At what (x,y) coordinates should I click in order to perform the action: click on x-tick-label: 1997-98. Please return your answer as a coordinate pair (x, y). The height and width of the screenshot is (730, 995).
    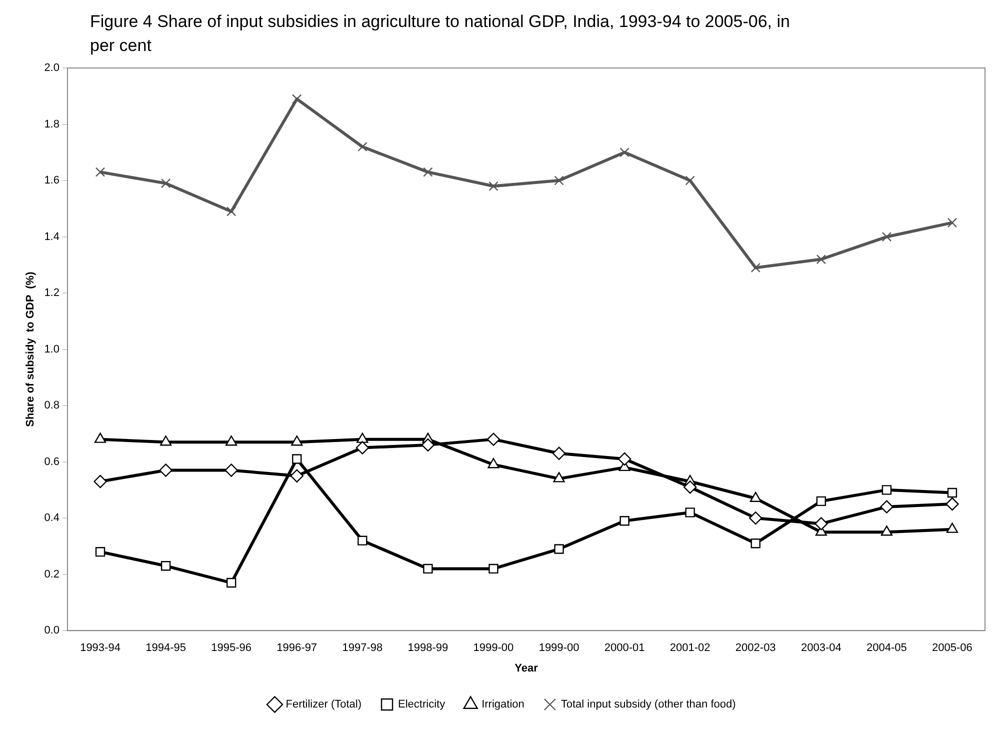
    Looking at the image, I should click on (362, 648).